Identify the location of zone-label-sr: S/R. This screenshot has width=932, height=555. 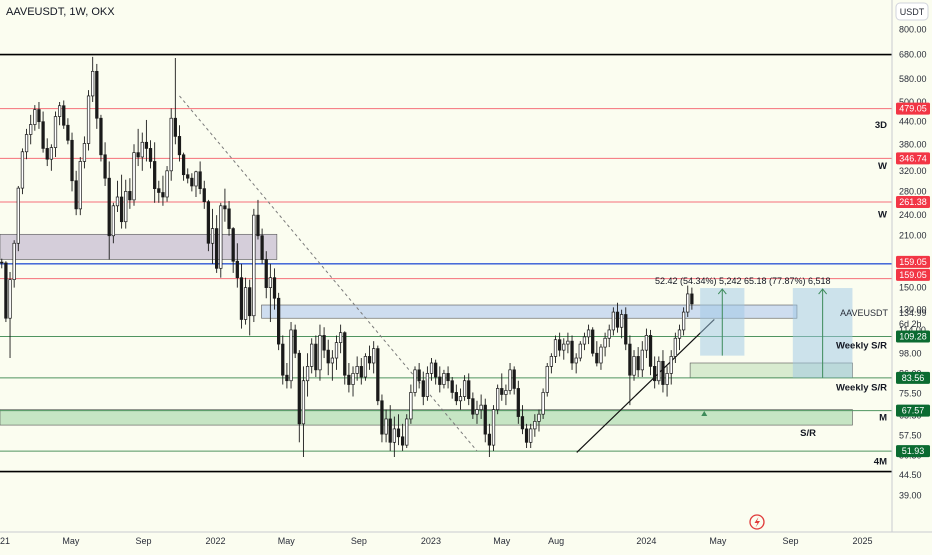
(808, 433).